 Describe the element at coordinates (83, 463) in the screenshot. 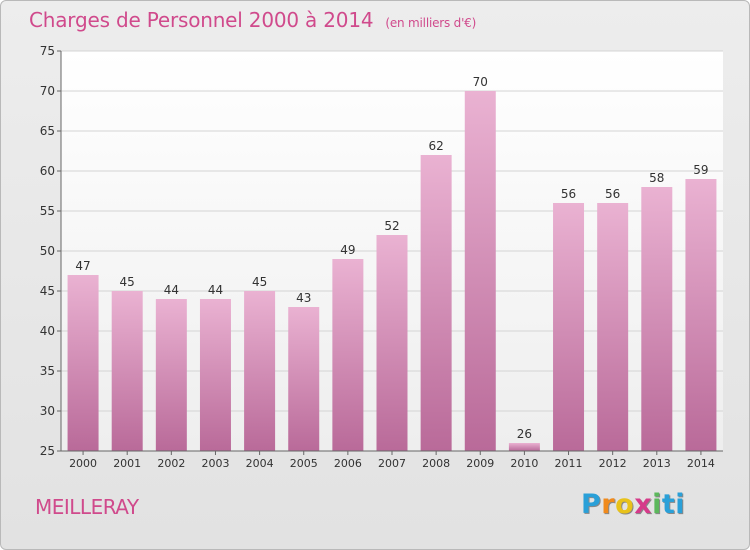

I see `x-tick-label-2000: 2000` at that location.